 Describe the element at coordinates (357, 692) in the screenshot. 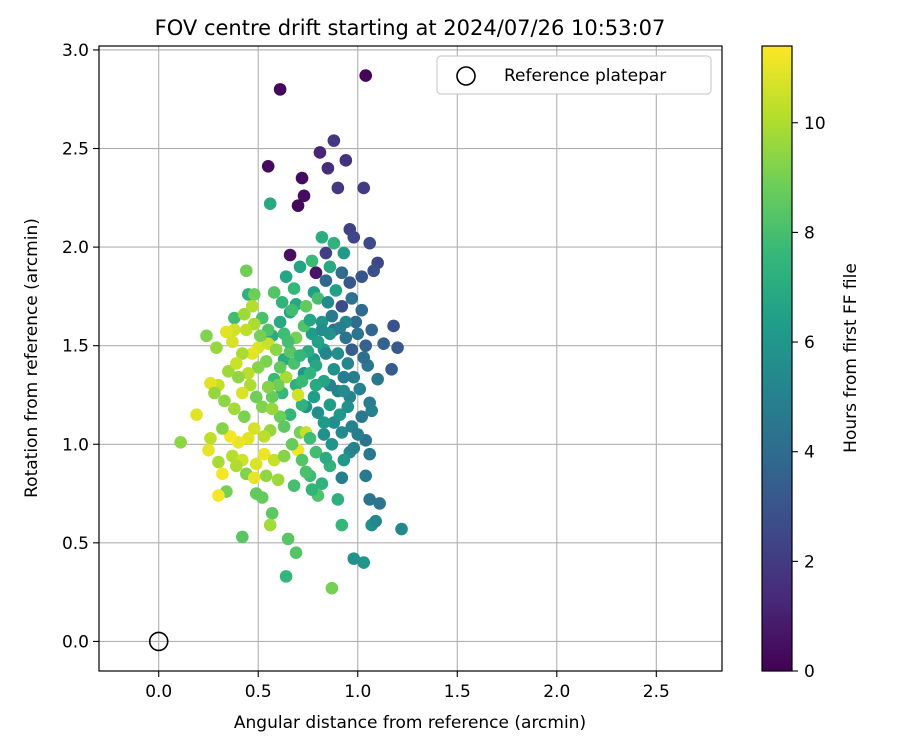

I see `x-tick-label: 1.0` at that location.